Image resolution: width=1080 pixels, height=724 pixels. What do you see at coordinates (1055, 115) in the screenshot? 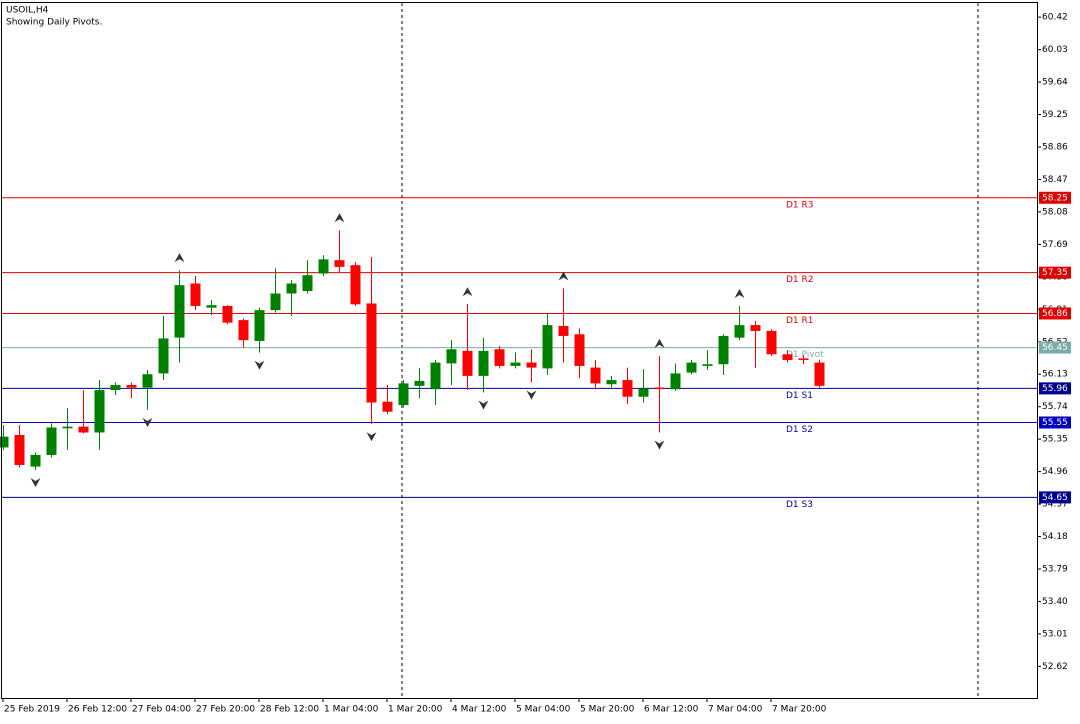
I see `y-tick-label: 59.25` at bounding box center [1055, 115].